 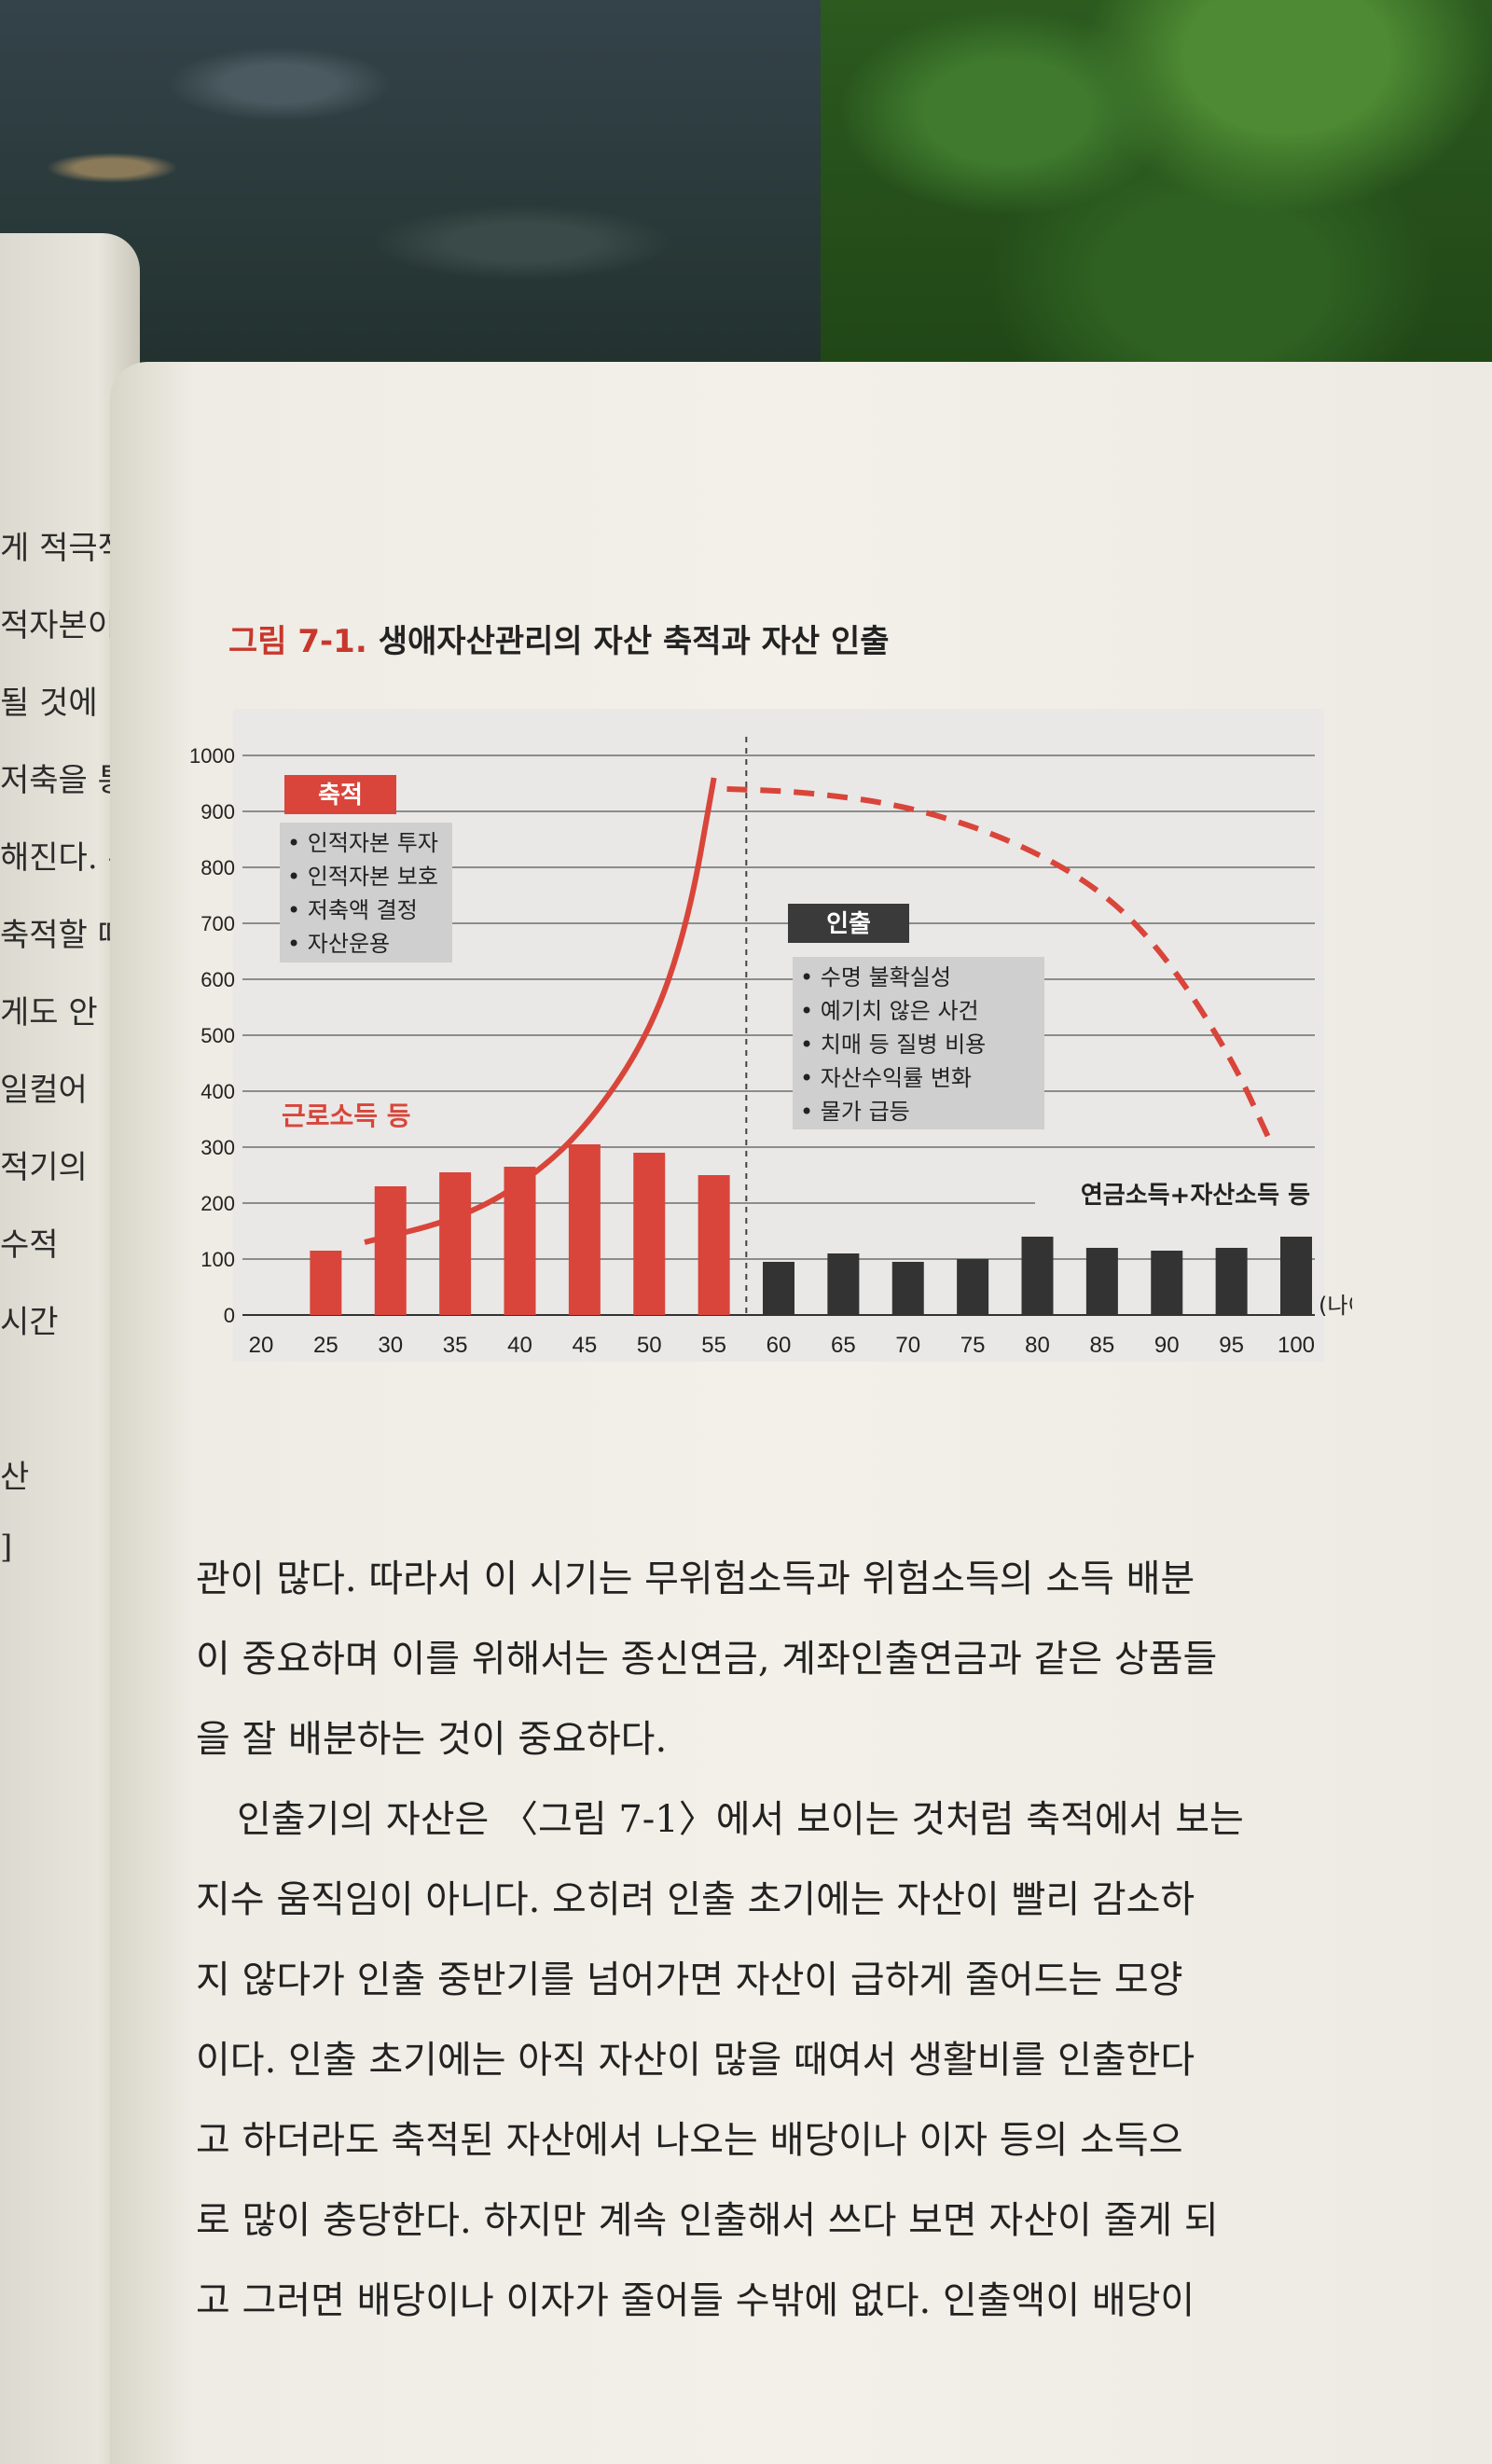 What do you see at coordinates (886, 1078) in the screenshot?
I see `withdrawal-item: • 자산수익률 변화` at bounding box center [886, 1078].